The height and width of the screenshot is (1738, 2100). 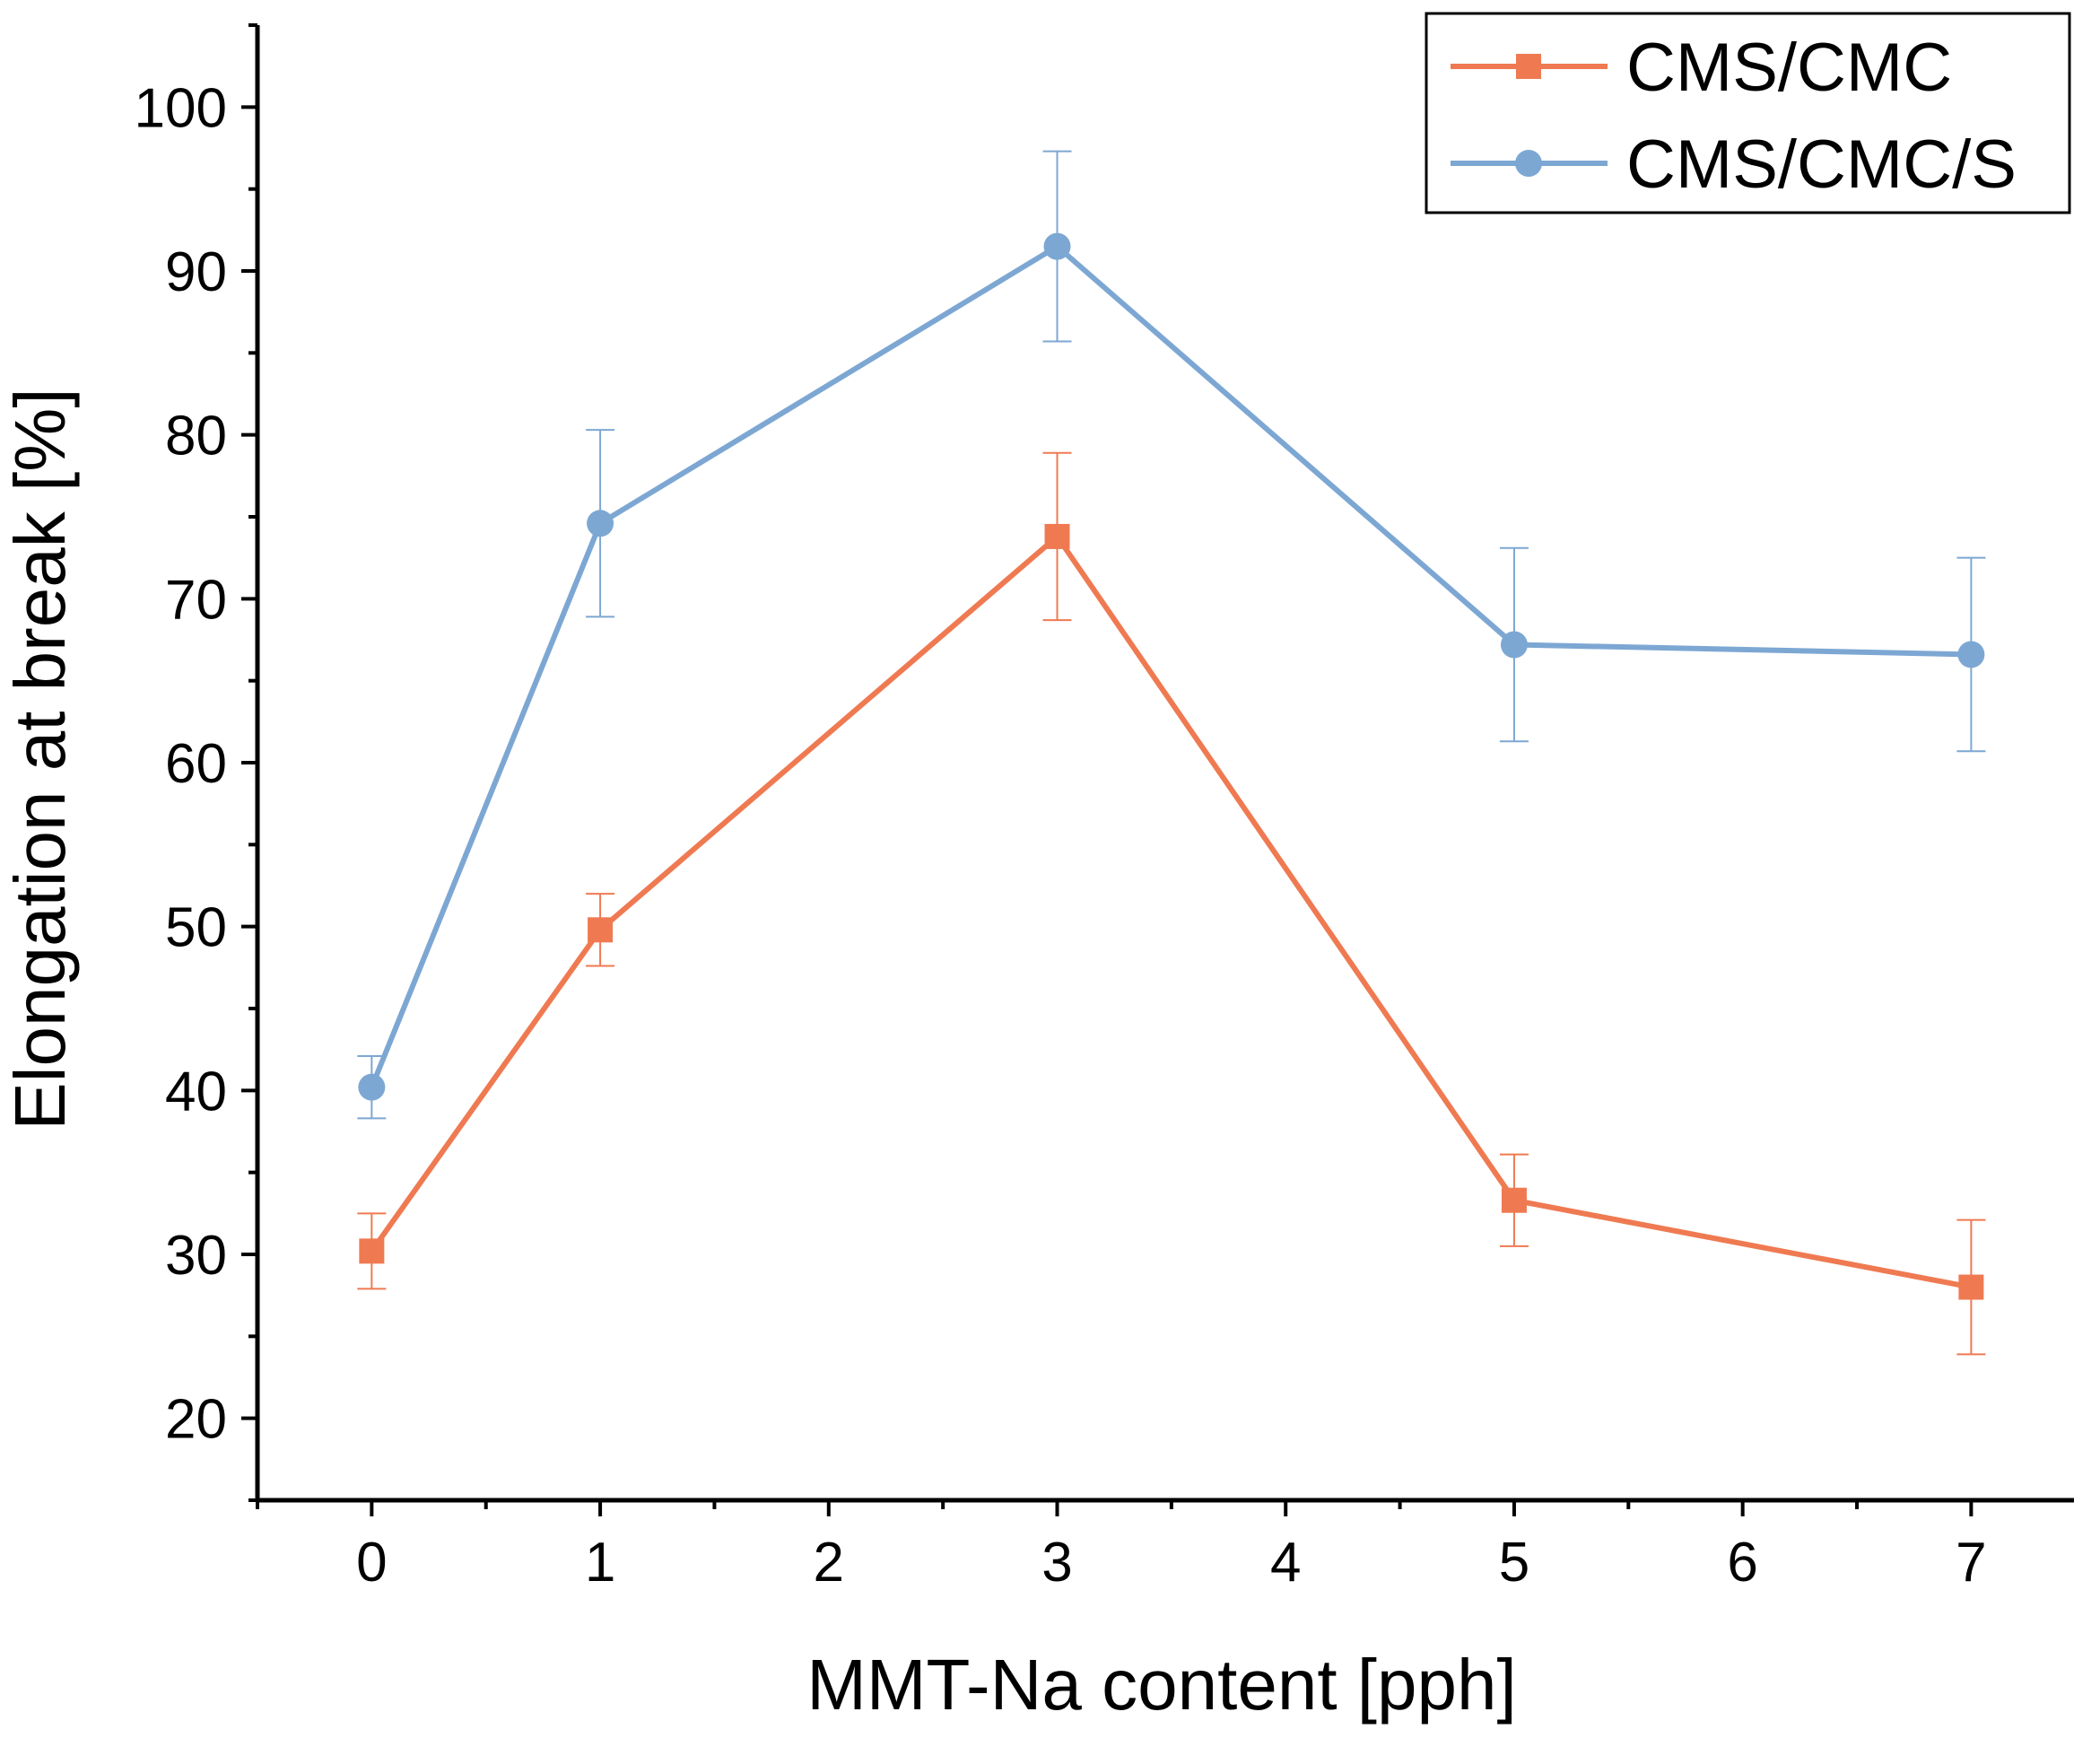 I want to click on y-tick-label: 70, so click(x=196, y=600).